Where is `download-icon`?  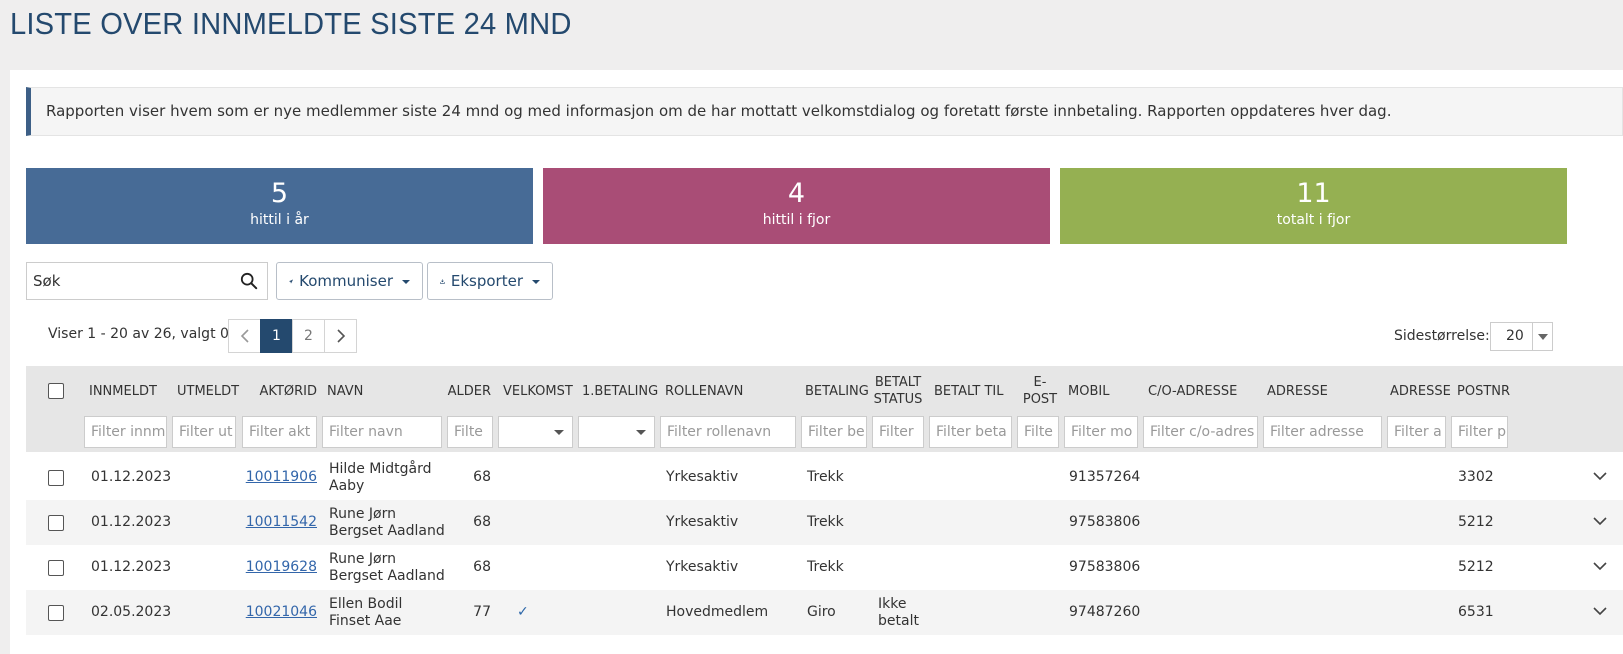
download-icon is located at coordinates (442, 281).